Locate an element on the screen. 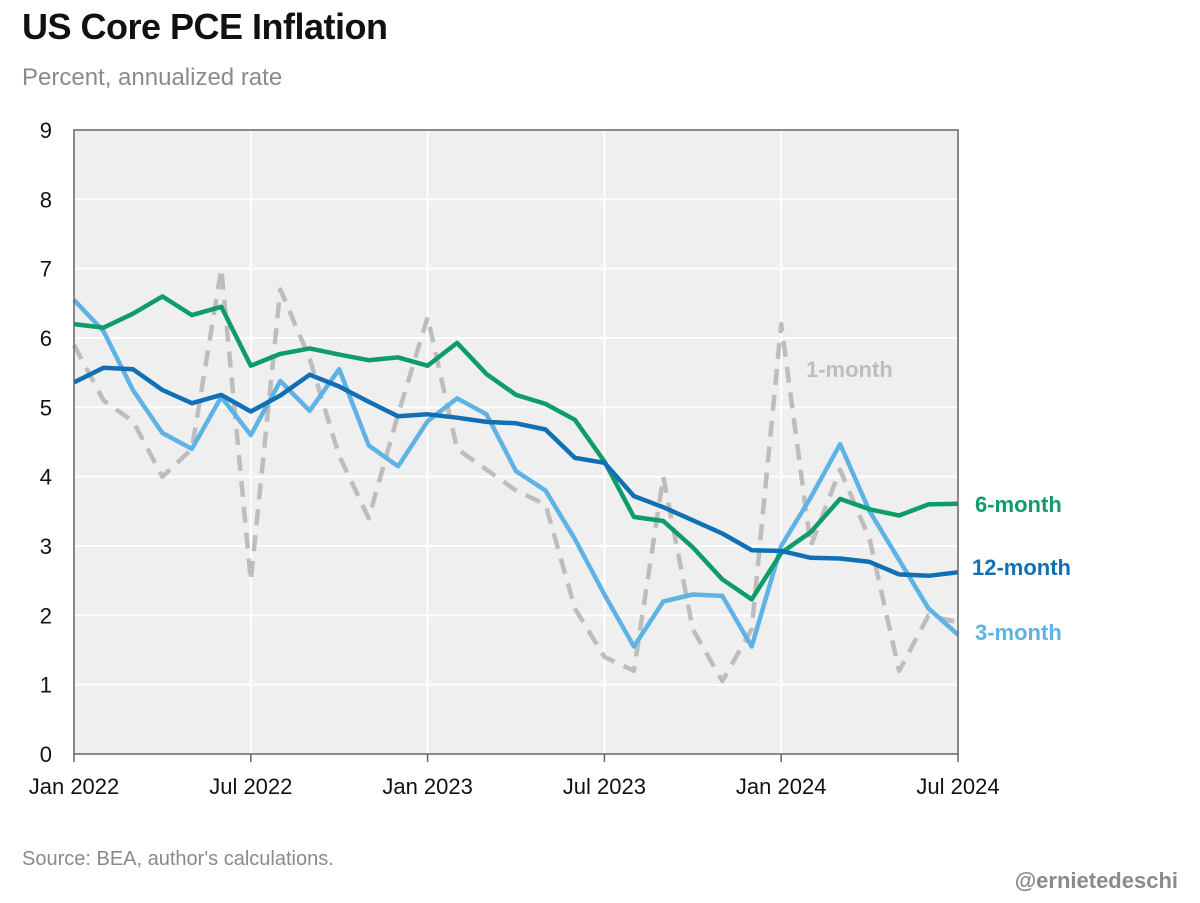  y-tick-label: 4 is located at coordinates (46, 477).